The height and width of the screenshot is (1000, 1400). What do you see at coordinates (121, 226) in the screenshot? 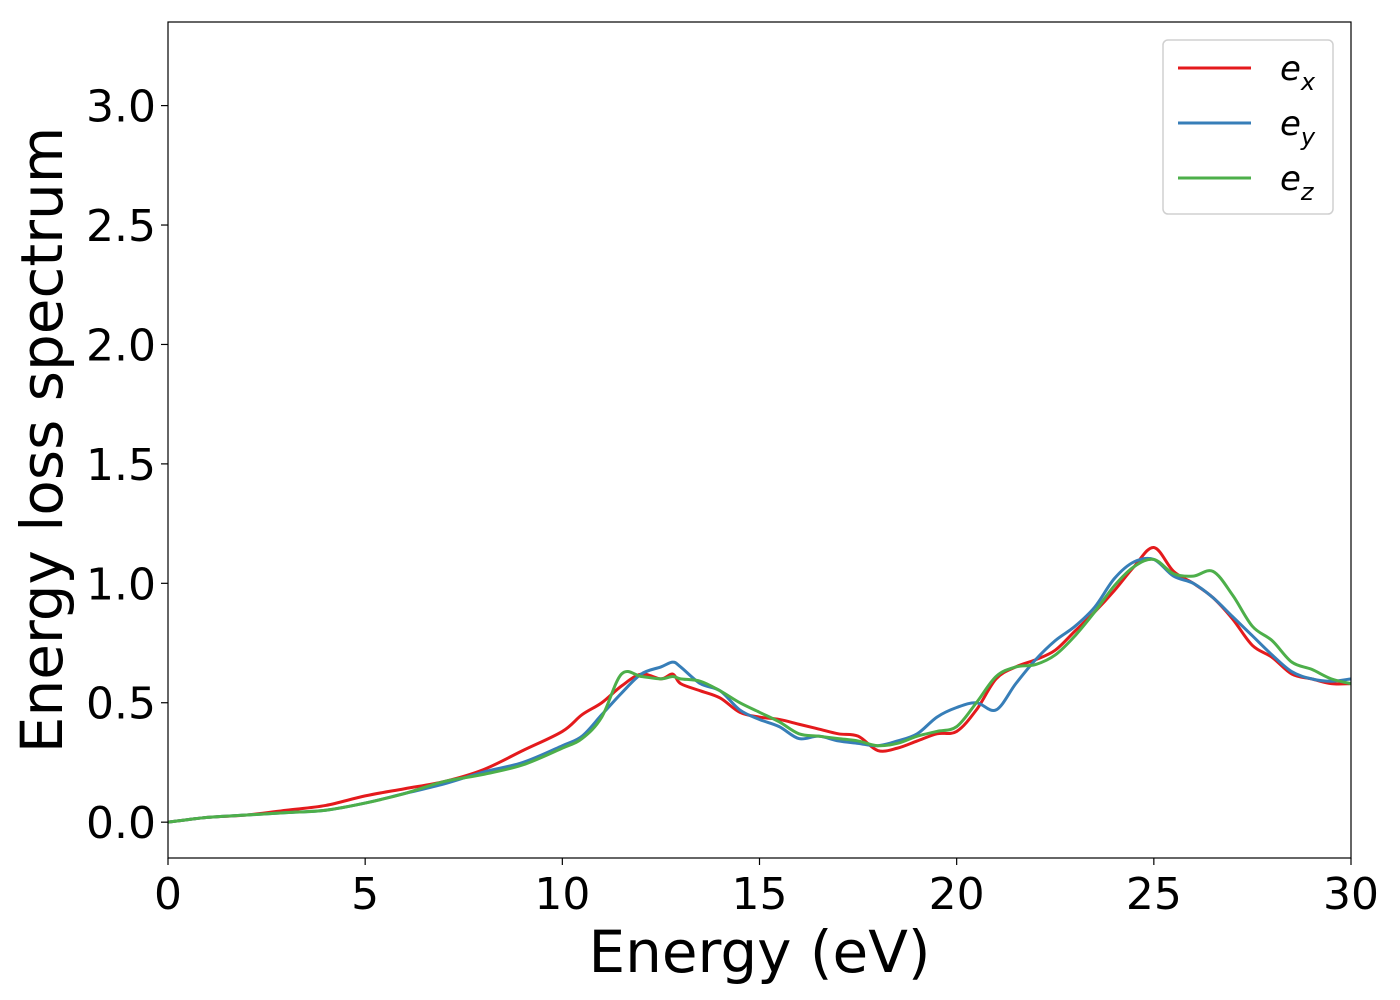
I see `y-tick-label: 2.5` at bounding box center [121, 226].